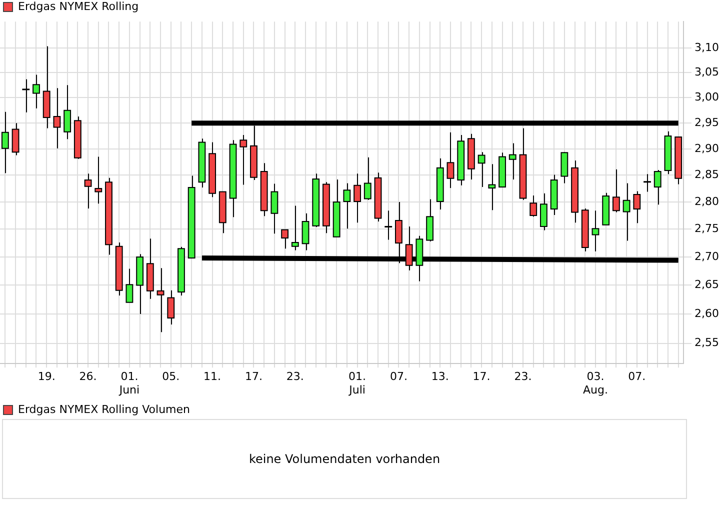  Describe the element at coordinates (357, 383) in the screenshot. I see `x-tick-label: 01. Juli` at that location.